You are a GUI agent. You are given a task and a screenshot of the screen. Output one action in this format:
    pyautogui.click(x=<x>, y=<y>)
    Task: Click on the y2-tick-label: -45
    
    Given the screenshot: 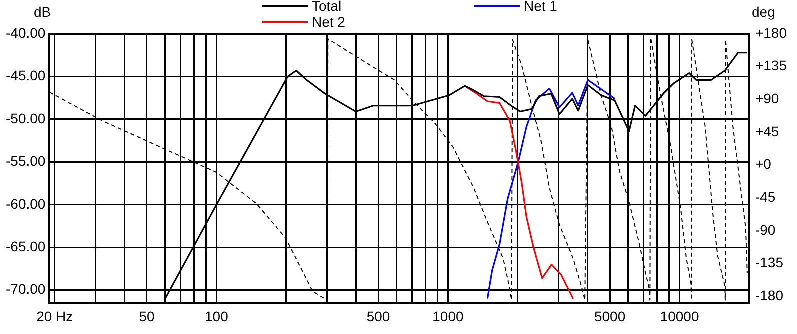 What is the action you would take?
    pyautogui.click(x=765, y=197)
    